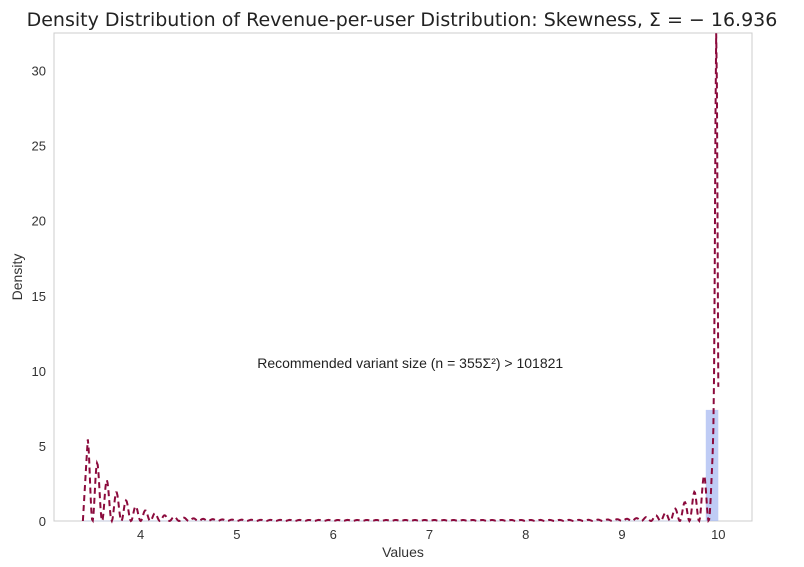 The image size is (804, 567). I want to click on y-tick-label: 25, so click(39, 146).